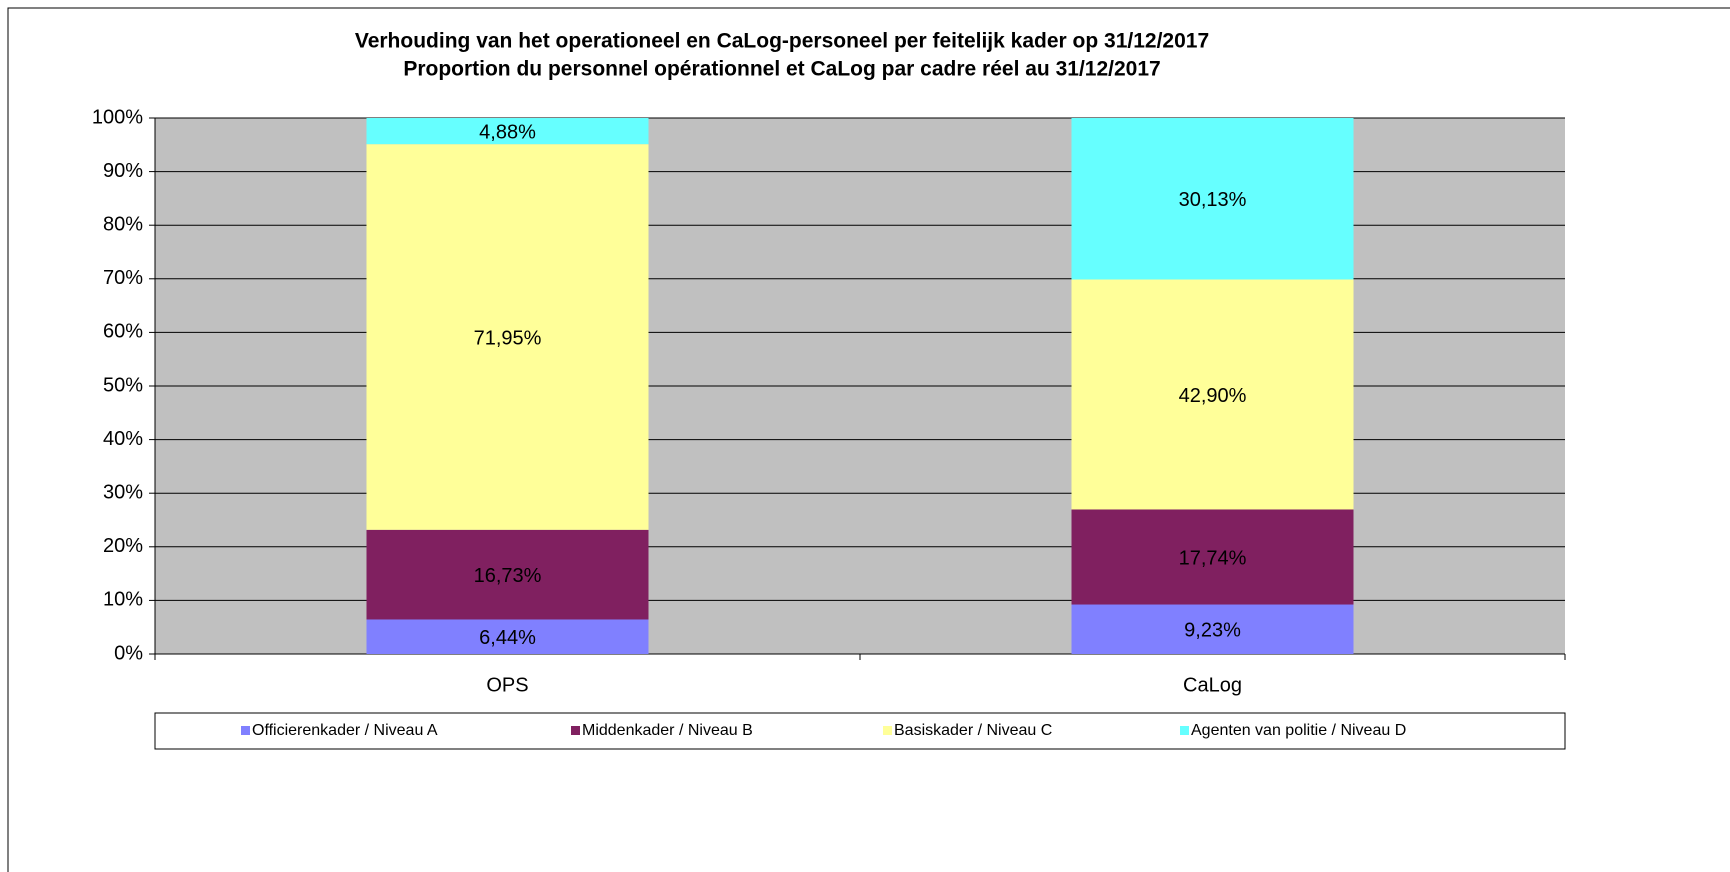 Image resolution: width=1730 pixels, height=872 pixels. Describe the element at coordinates (123, 278) in the screenshot. I see `y-tick-label: 70%` at that location.